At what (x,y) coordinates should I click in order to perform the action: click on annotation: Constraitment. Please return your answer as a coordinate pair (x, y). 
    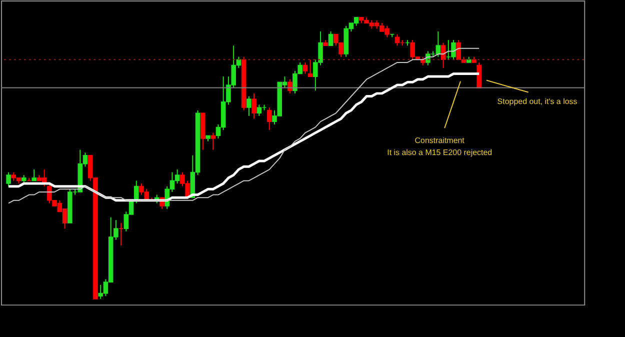
    Looking at the image, I should click on (440, 141).